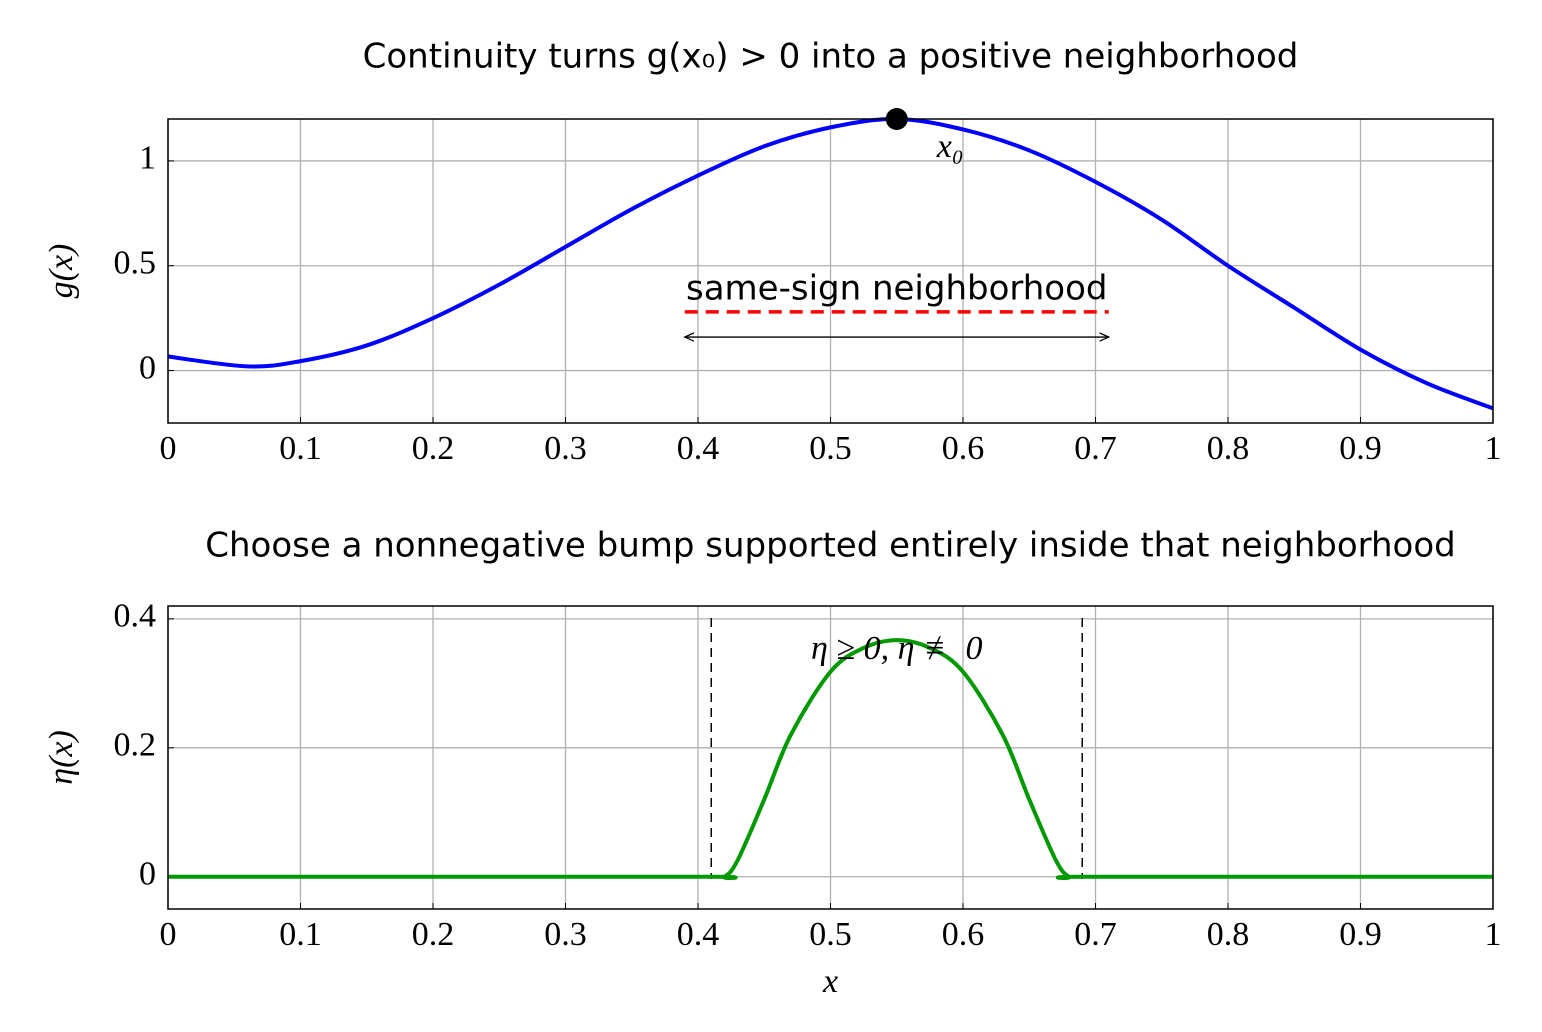 The image size is (1542, 1032). Describe the element at coordinates (61, 271) in the screenshot. I see `y-axis-label: g(x)` at that location.